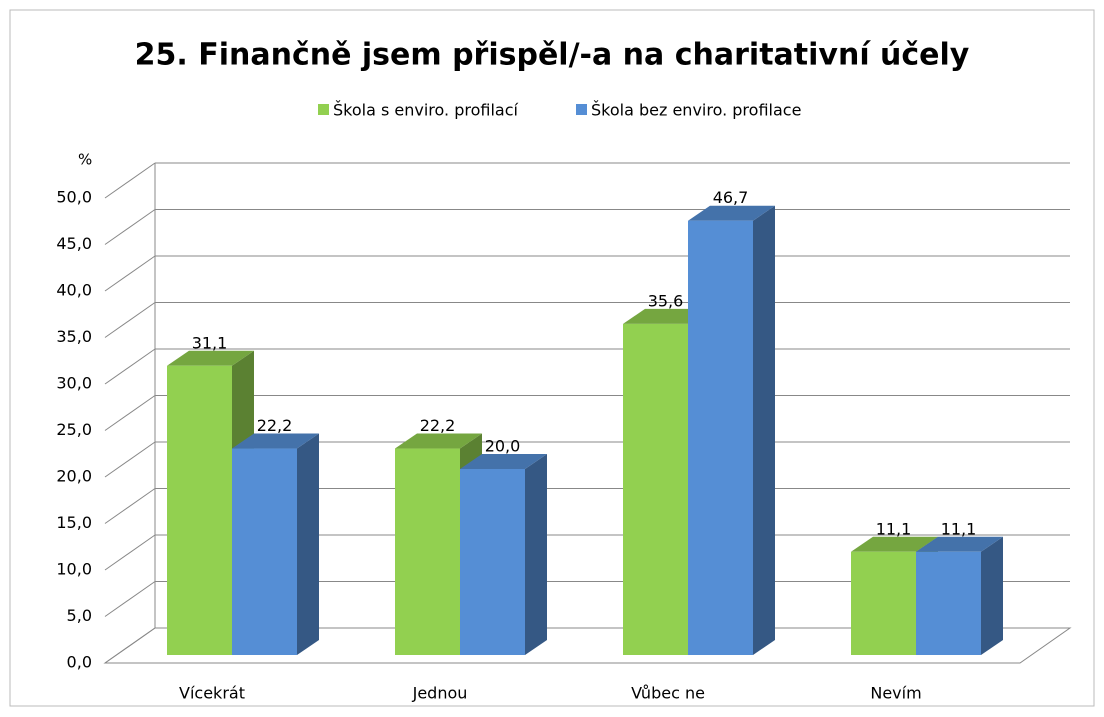 The image size is (1104, 717). Describe the element at coordinates (74, 197) in the screenshot. I see `y-tick-label: 50,0` at that location.